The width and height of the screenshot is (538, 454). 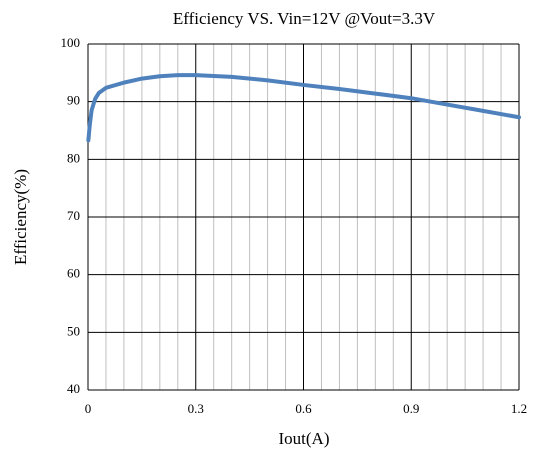 What do you see at coordinates (73, 100) in the screenshot?
I see `y-tick-label: 90` at bounding box center [73, 100].